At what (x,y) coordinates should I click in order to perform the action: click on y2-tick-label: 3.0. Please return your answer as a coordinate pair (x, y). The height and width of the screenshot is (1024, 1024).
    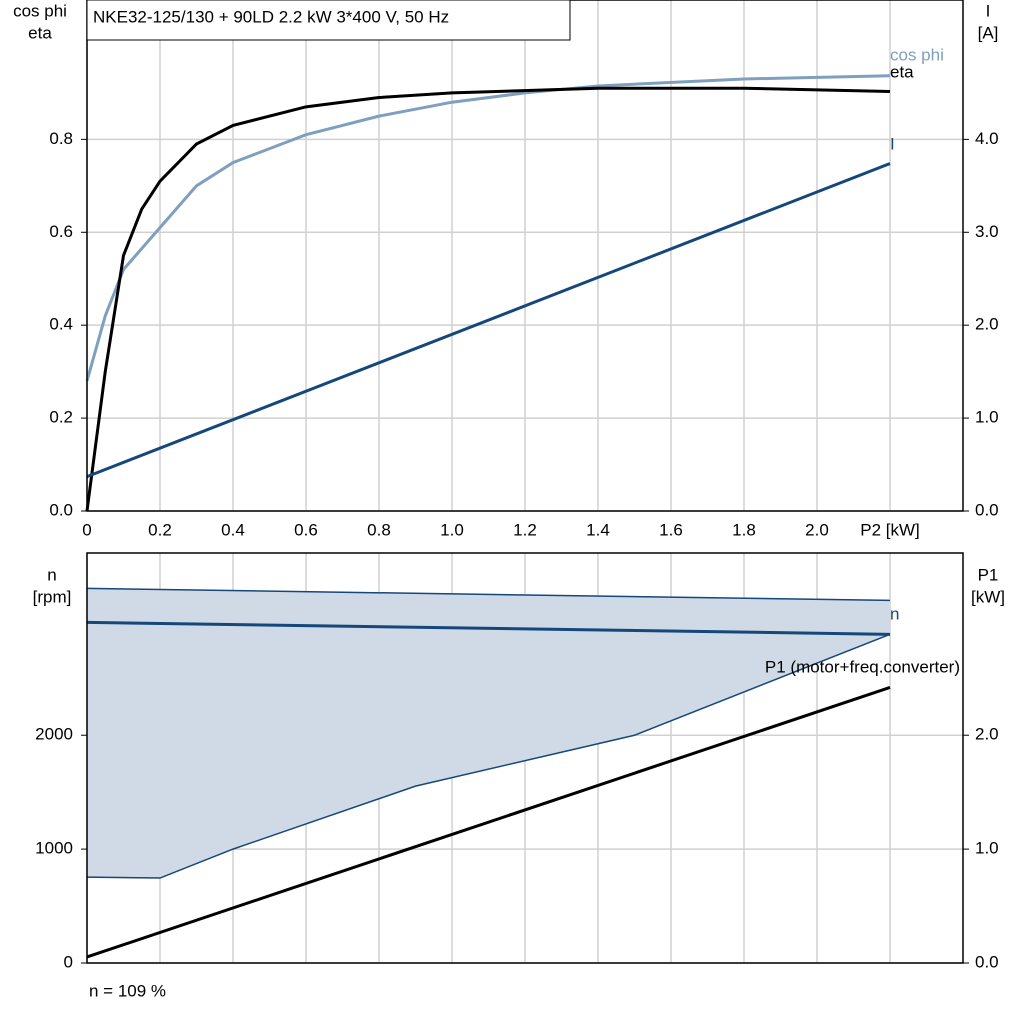
    Looking at the image, I should click on (987, 231).